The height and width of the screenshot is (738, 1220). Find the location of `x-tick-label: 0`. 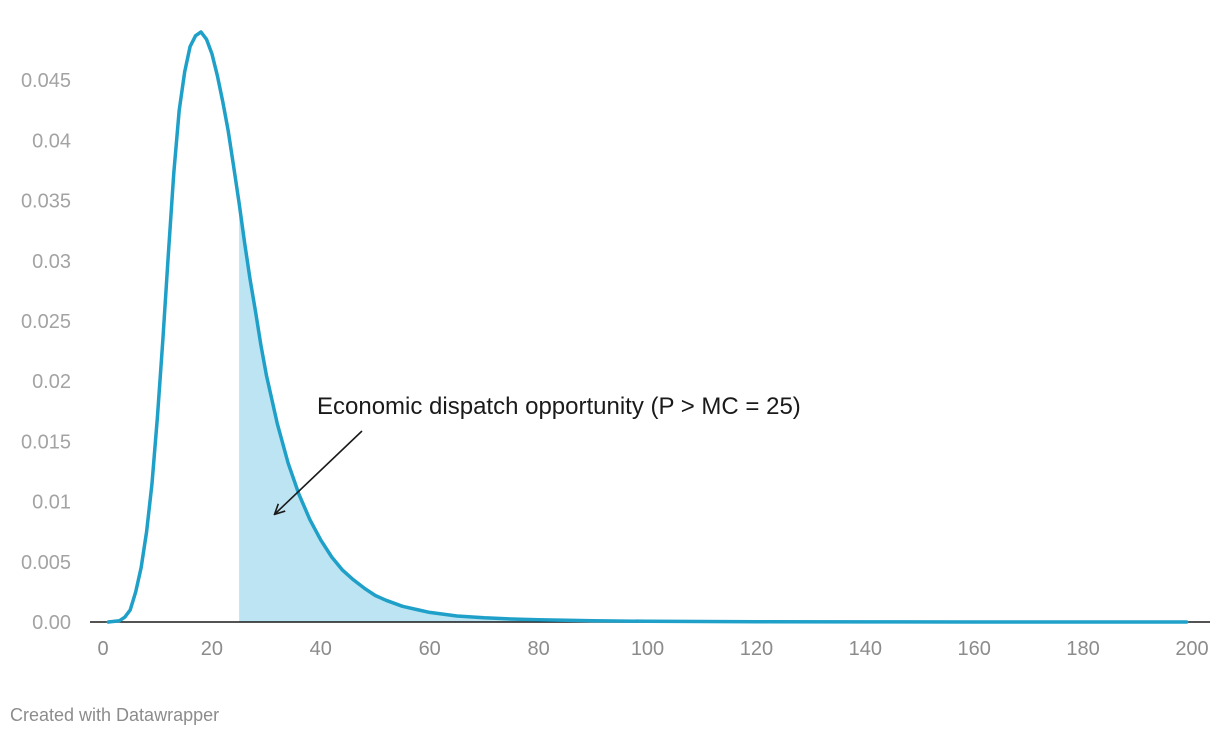

x-tick-label: 0 is located at coordinates (102, 649).